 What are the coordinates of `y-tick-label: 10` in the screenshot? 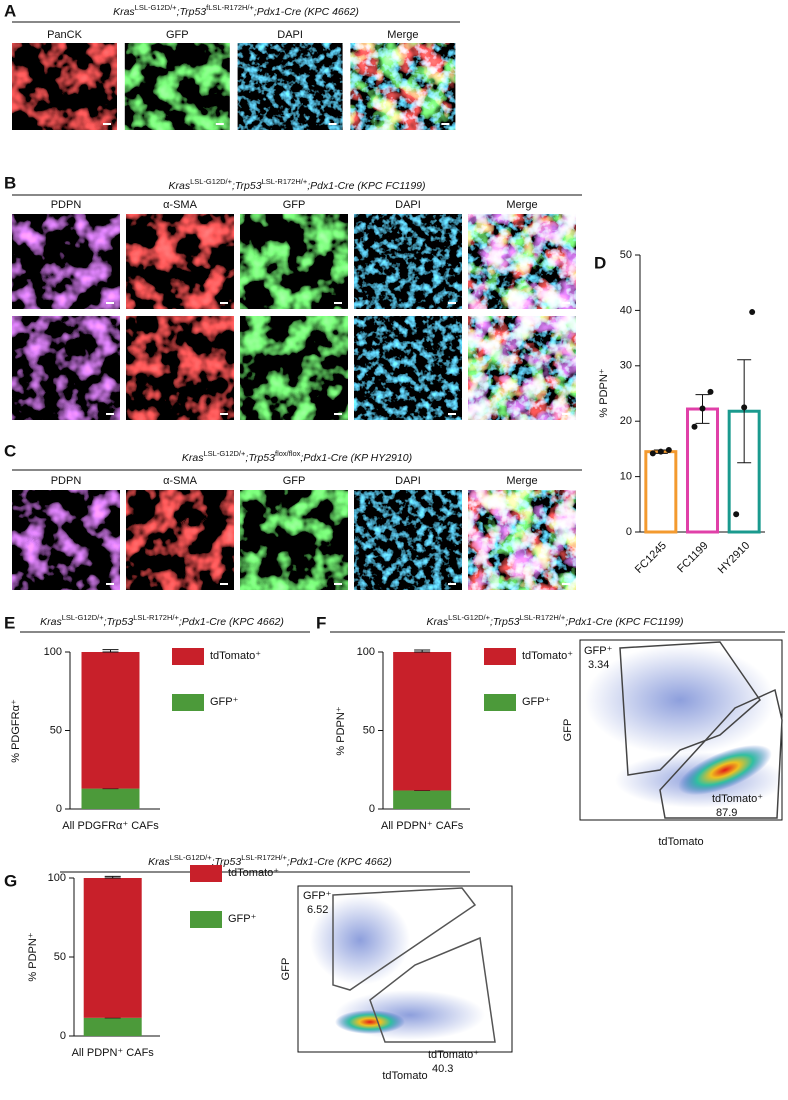 It's located at (626, 477).